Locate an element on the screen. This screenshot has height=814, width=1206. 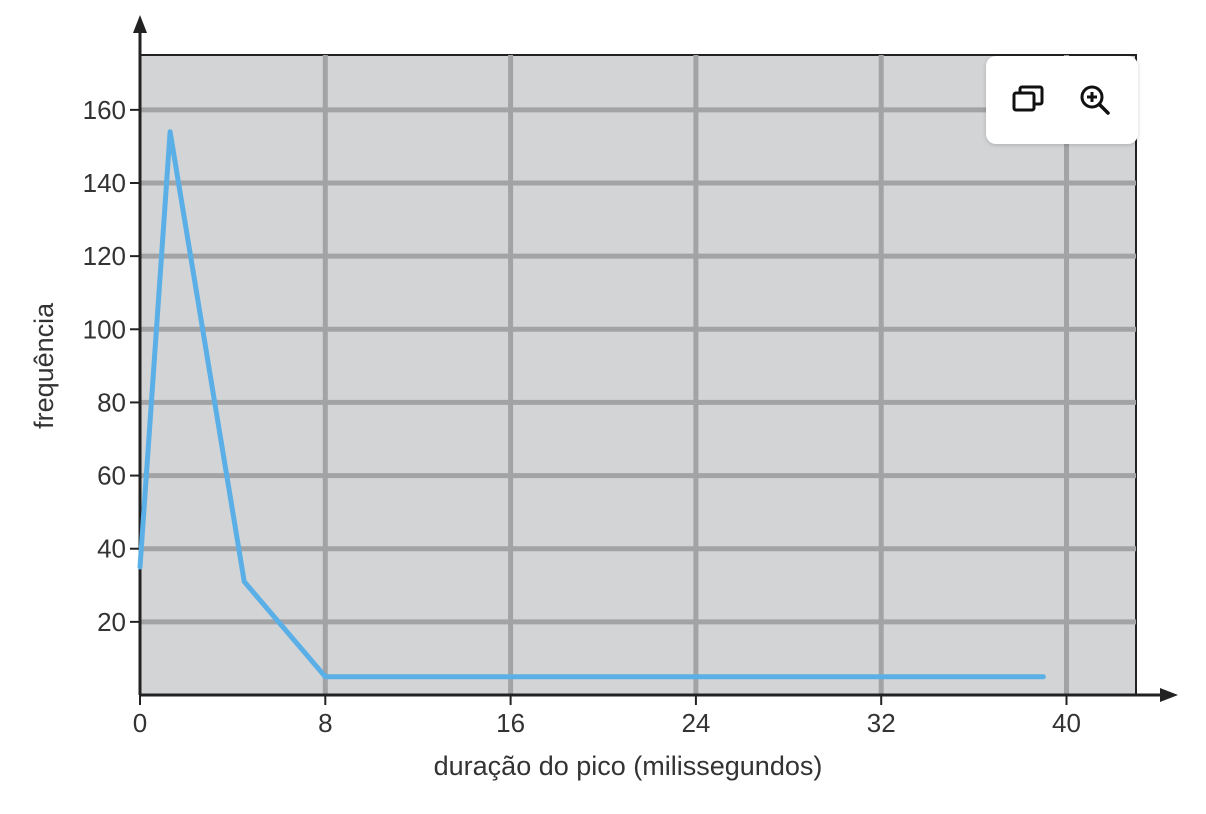
x-tick-label: 8 is located at coordinates (325, 723).